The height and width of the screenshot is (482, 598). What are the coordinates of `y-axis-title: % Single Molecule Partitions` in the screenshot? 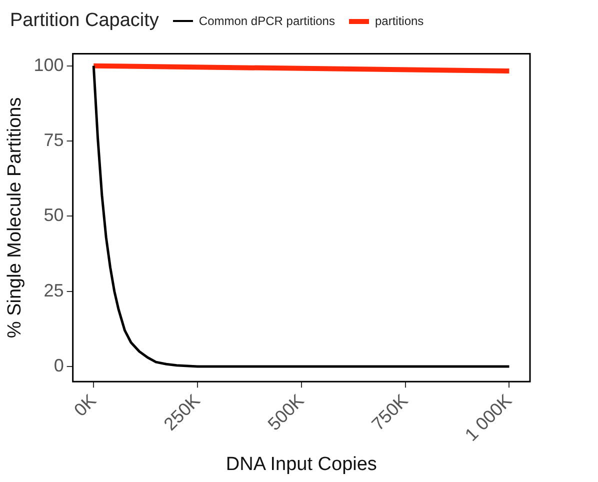 It's located at (15, 217).